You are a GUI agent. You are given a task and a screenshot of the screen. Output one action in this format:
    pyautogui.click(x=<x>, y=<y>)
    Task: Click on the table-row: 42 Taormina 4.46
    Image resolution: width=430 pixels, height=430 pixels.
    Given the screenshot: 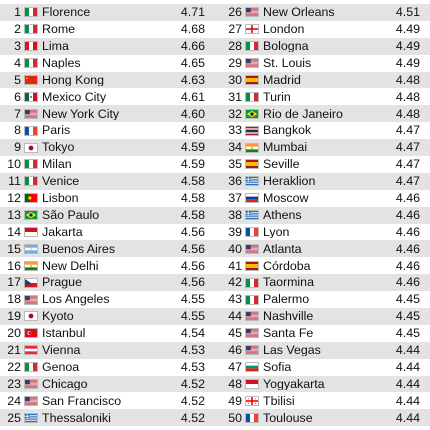 What is the action you would take?
    pyautogui.click(x=322, y=283)
    